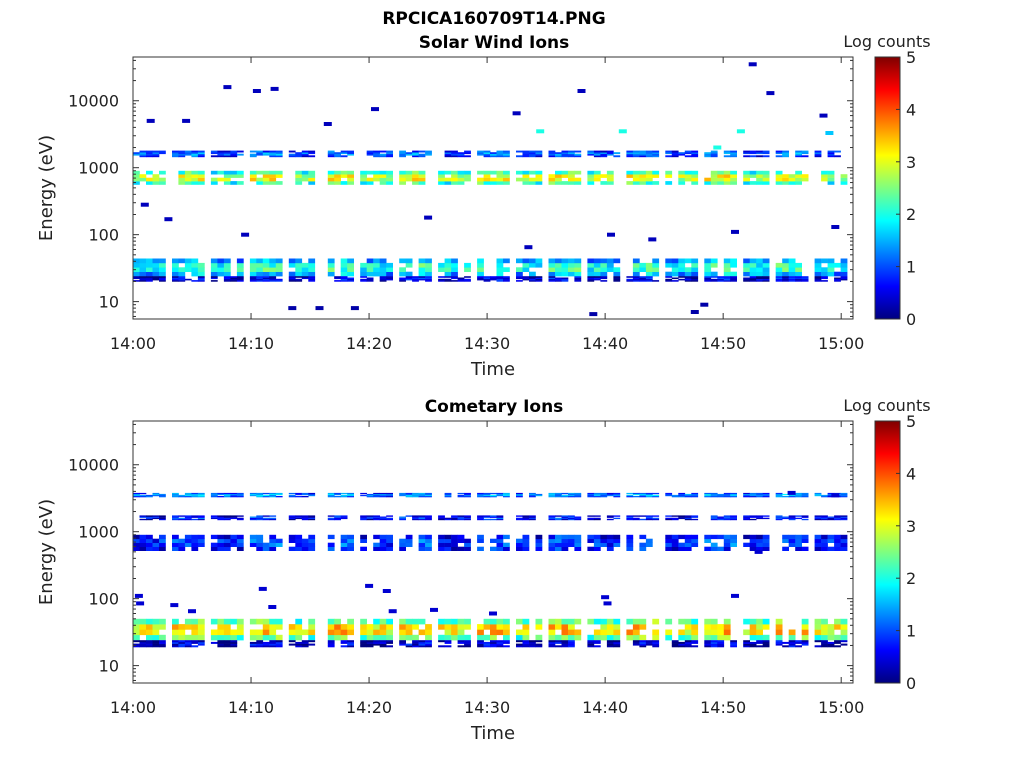 The height and width of the screenshot is (768, 1024). What do you see at coordinates (911, 473) in the screenshot?
I see `colorbar-tick-label: 4` at bounding box center [911, 473].